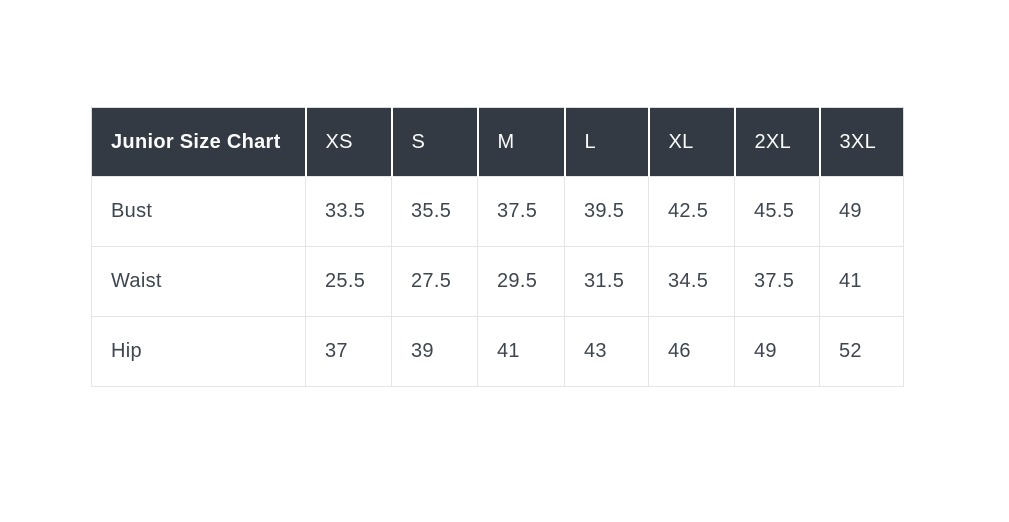  Describe the element at coordinates (348, 281) in the screenshot. I see `size-value-cell: 25.5` at that location.